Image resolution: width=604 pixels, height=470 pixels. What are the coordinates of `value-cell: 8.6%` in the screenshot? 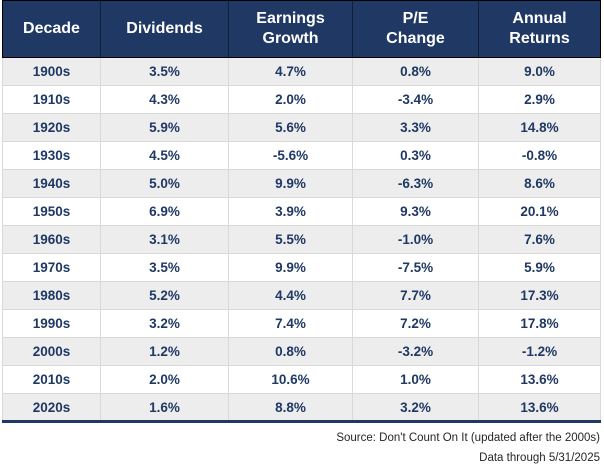 It's located at (539, 183).